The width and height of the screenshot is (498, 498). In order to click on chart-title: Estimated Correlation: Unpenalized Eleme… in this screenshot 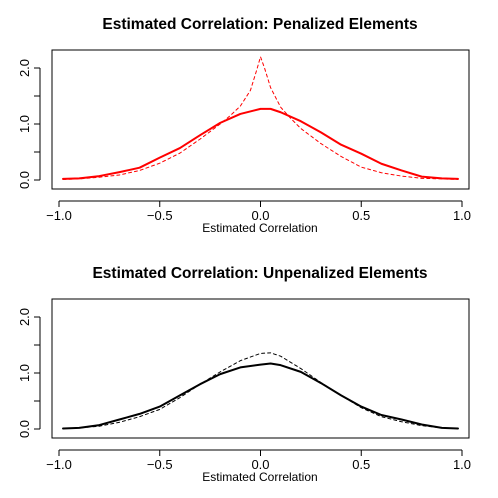, I will do `click(259, 273)`.